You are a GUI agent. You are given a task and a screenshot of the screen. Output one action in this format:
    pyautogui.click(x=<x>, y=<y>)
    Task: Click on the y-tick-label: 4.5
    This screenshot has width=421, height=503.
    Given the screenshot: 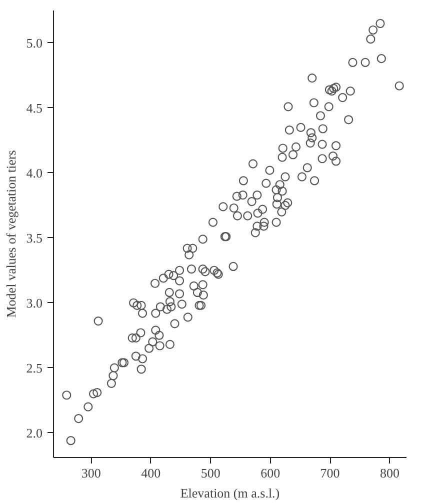 What is the action you would take?
    pyautogui.click(x=34, y=108)
    